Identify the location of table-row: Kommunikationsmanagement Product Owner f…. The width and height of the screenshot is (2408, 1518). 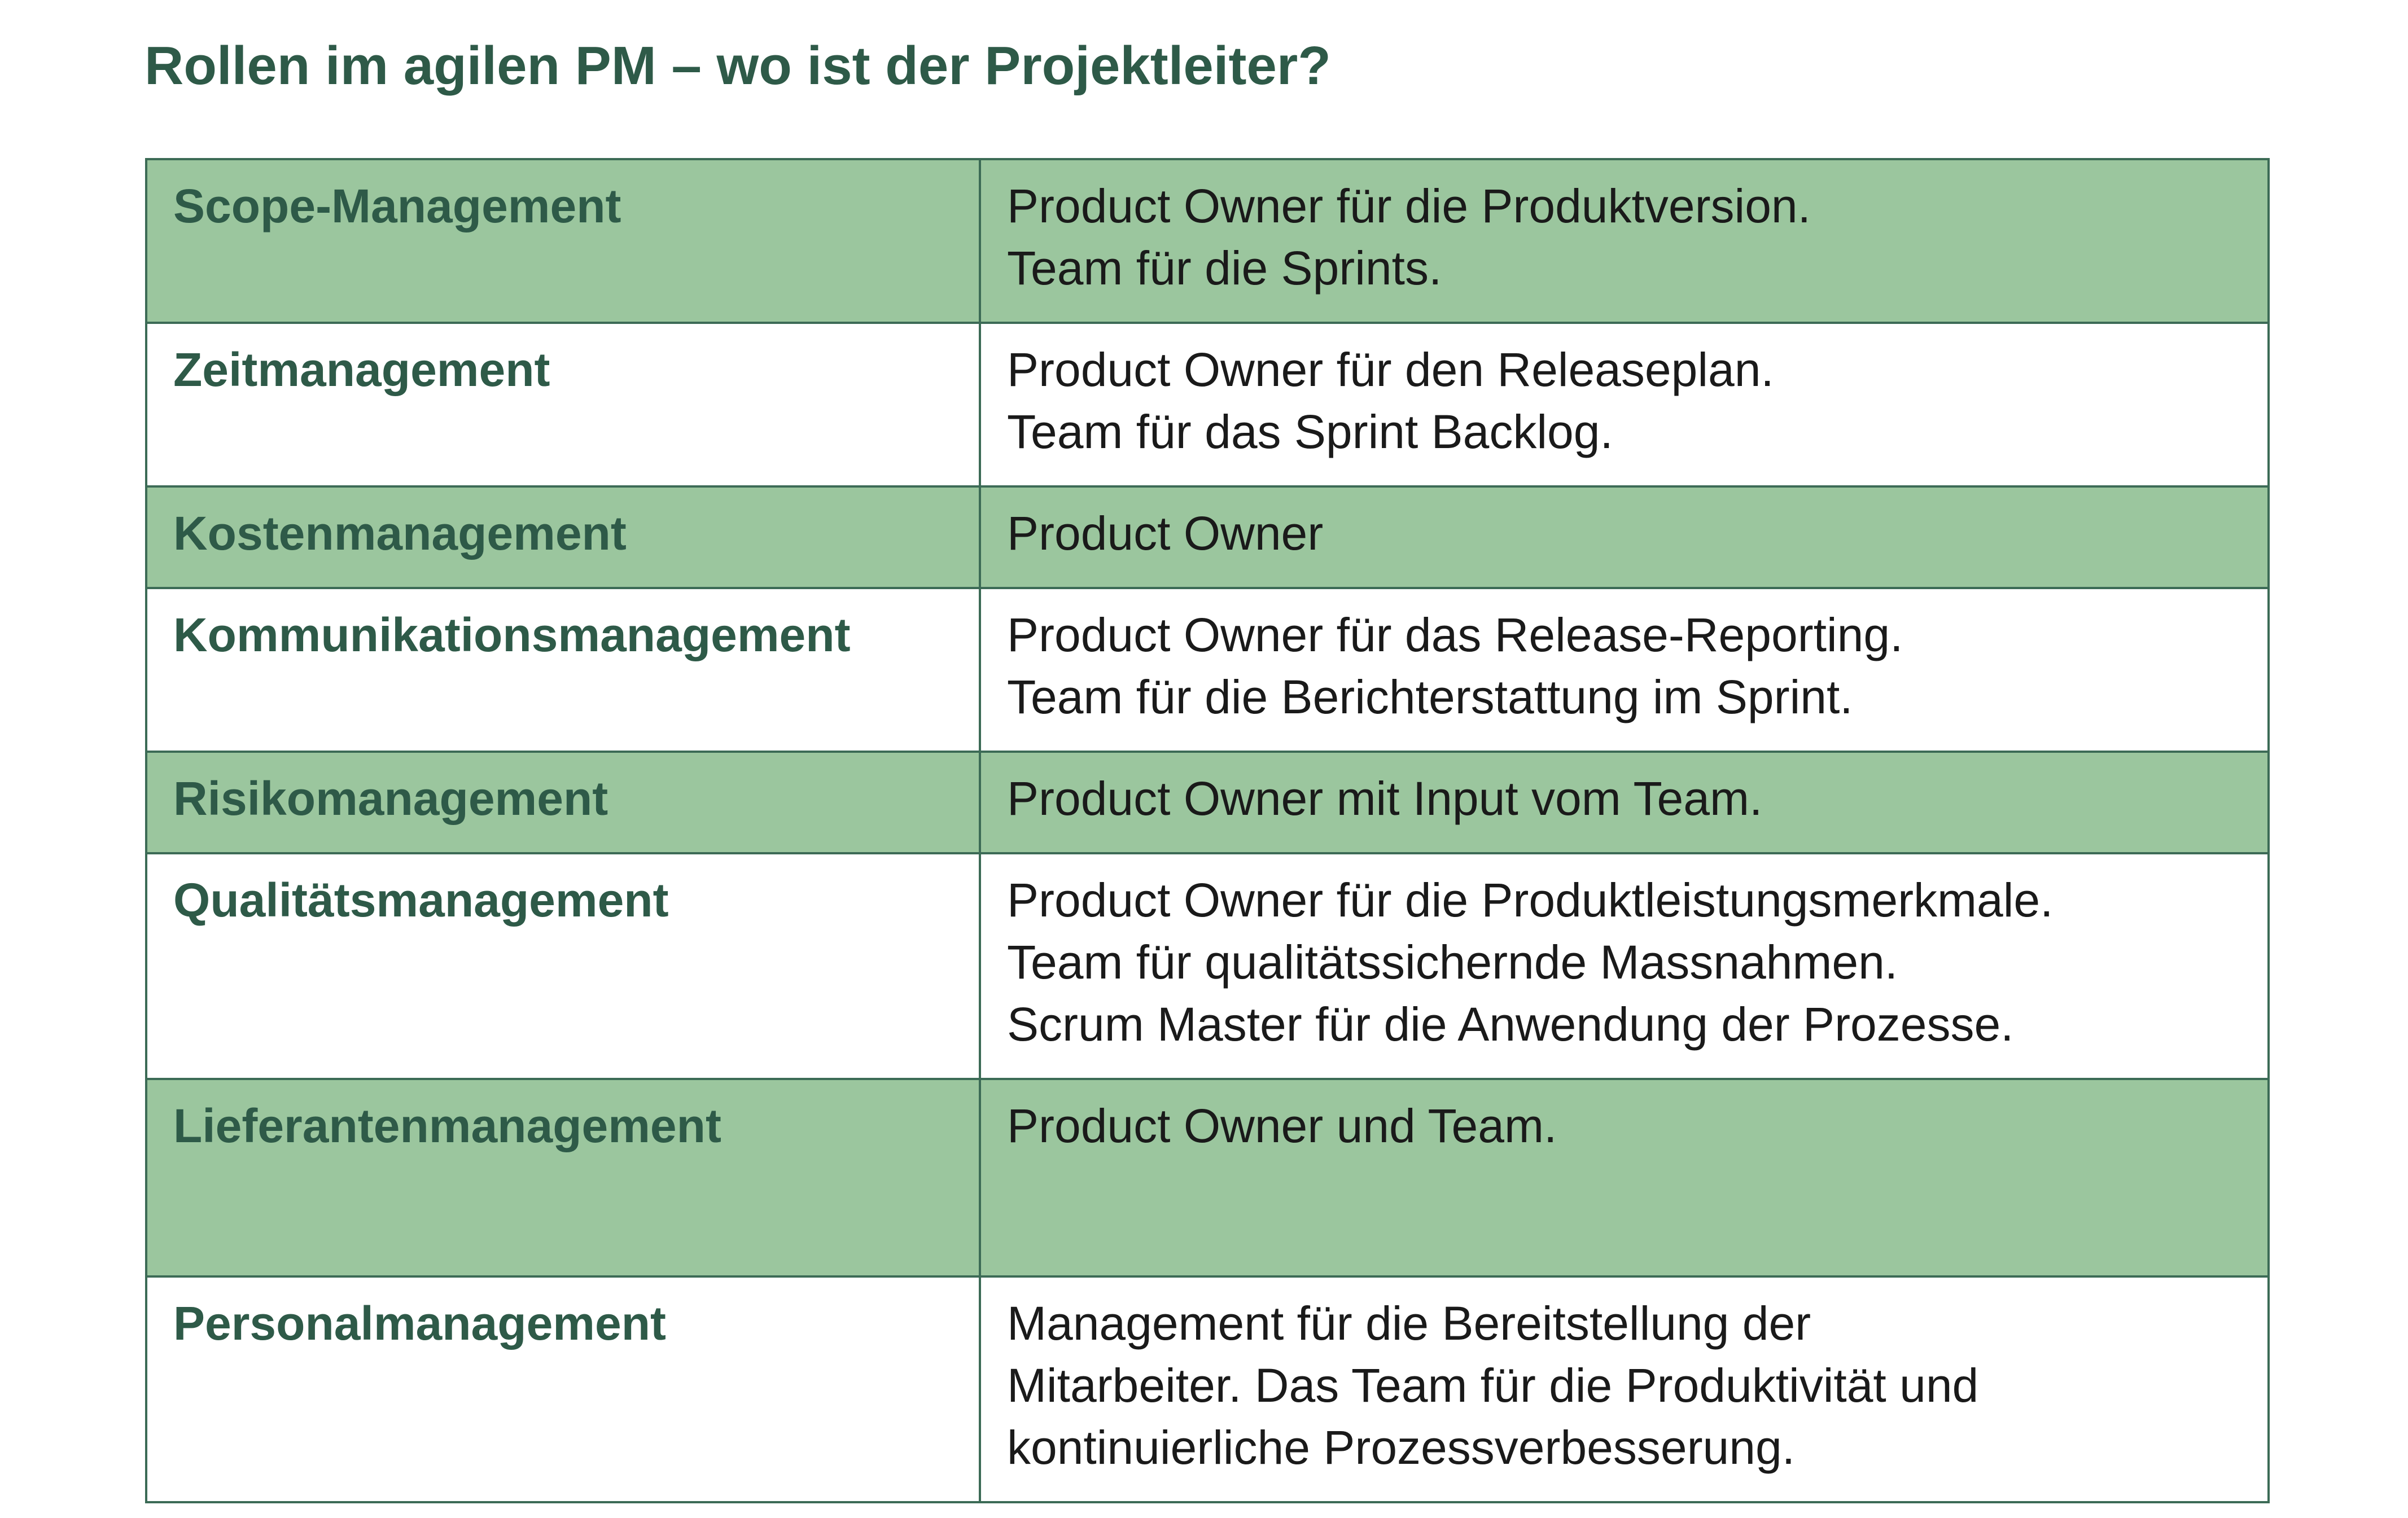
(1207, 670).